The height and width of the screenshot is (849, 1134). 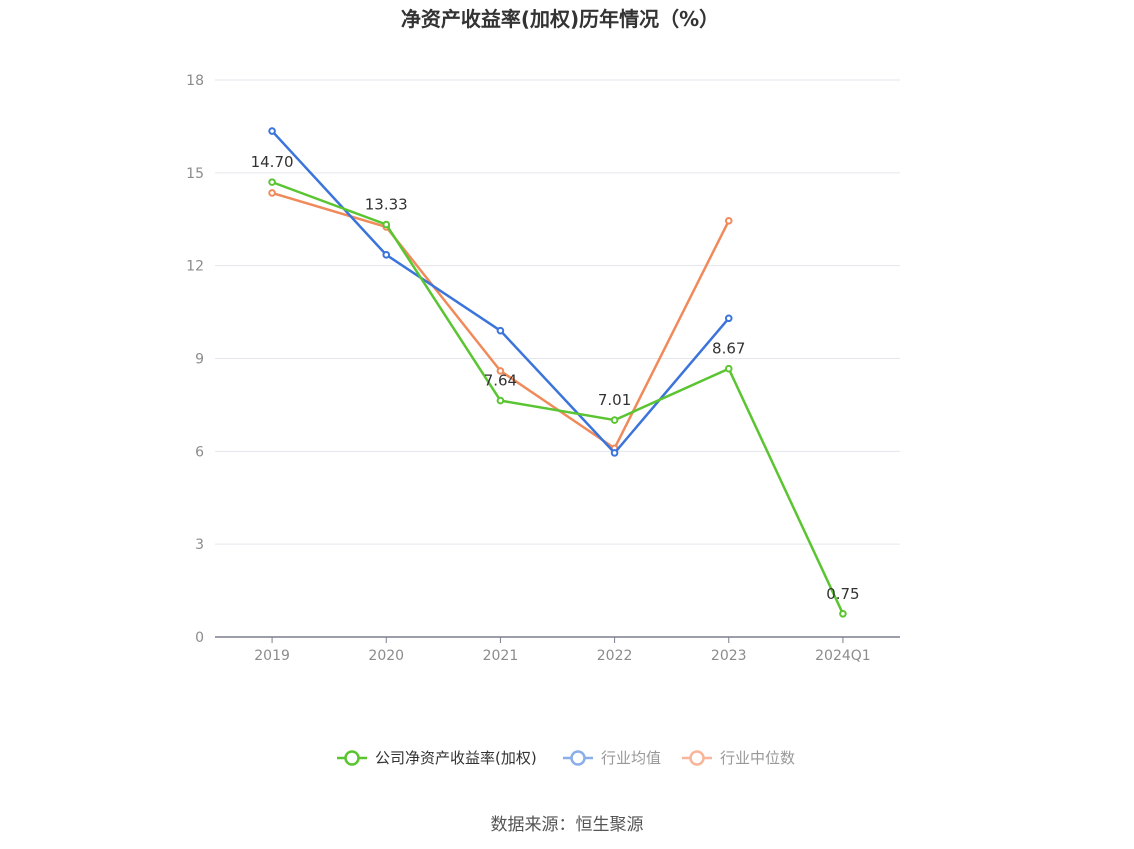 I want to click on legend: 公司净资产收益率(加权) 行业均值 行业中位数, so click(x=566, y=758).